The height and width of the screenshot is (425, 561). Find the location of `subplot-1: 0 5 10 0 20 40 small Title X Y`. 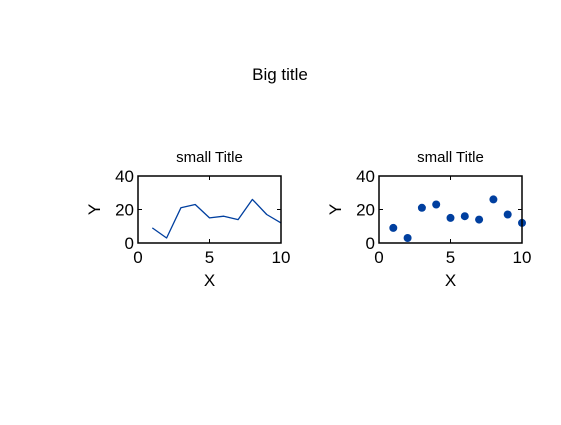

subplot-1: 0 5 10 0 20 40 small Title X Y is located at coordinates (187, 219).